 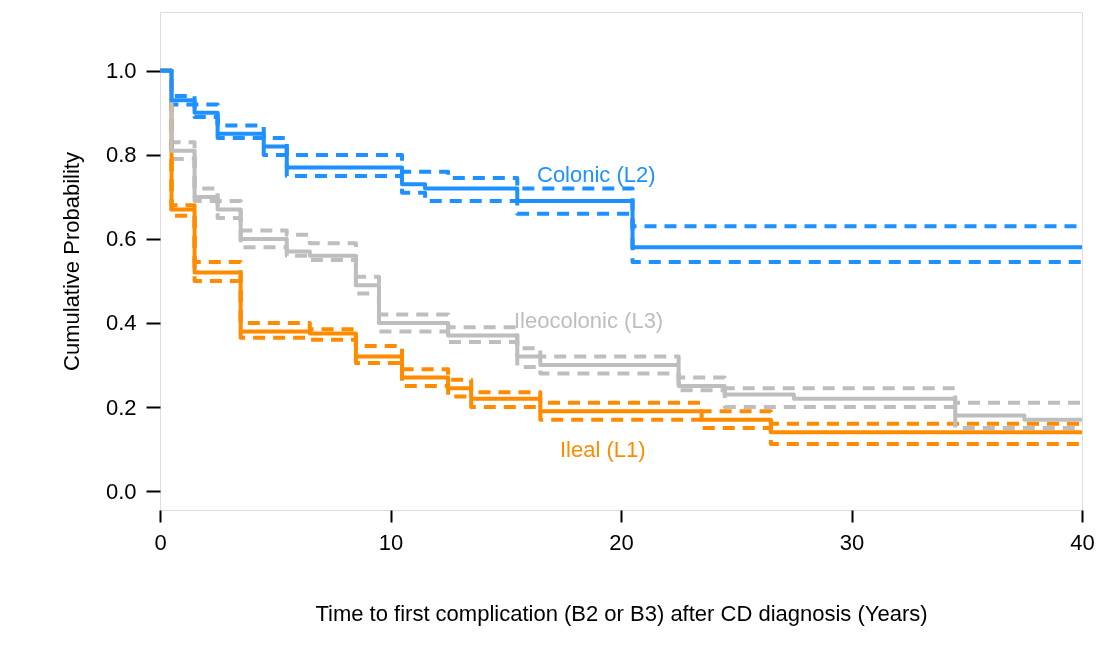 I want to click on series-label: Ileocolonic (L3), so click(x=589, y=320).